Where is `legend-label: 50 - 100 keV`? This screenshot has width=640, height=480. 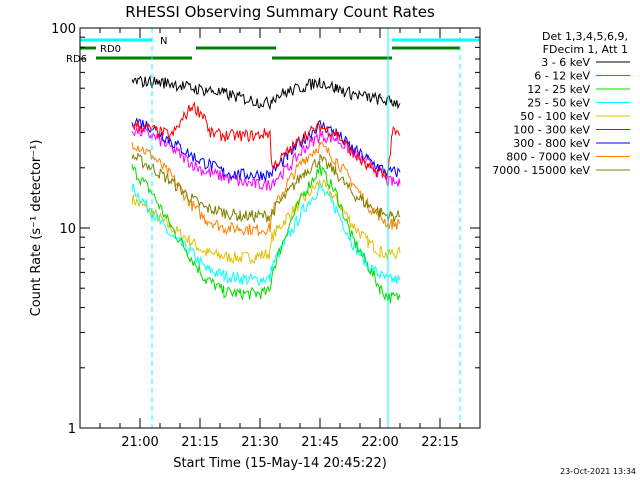
legend-label: 50 - 100 keV is located at coordinates (555, 116).